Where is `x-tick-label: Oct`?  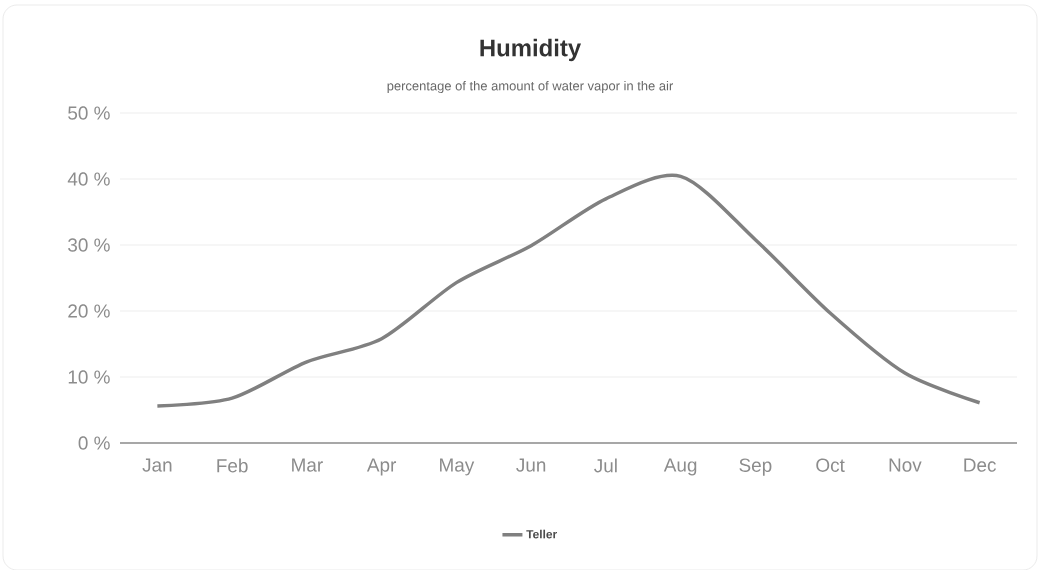
x-tick-label: Oct is located at coordinates (830, 465).